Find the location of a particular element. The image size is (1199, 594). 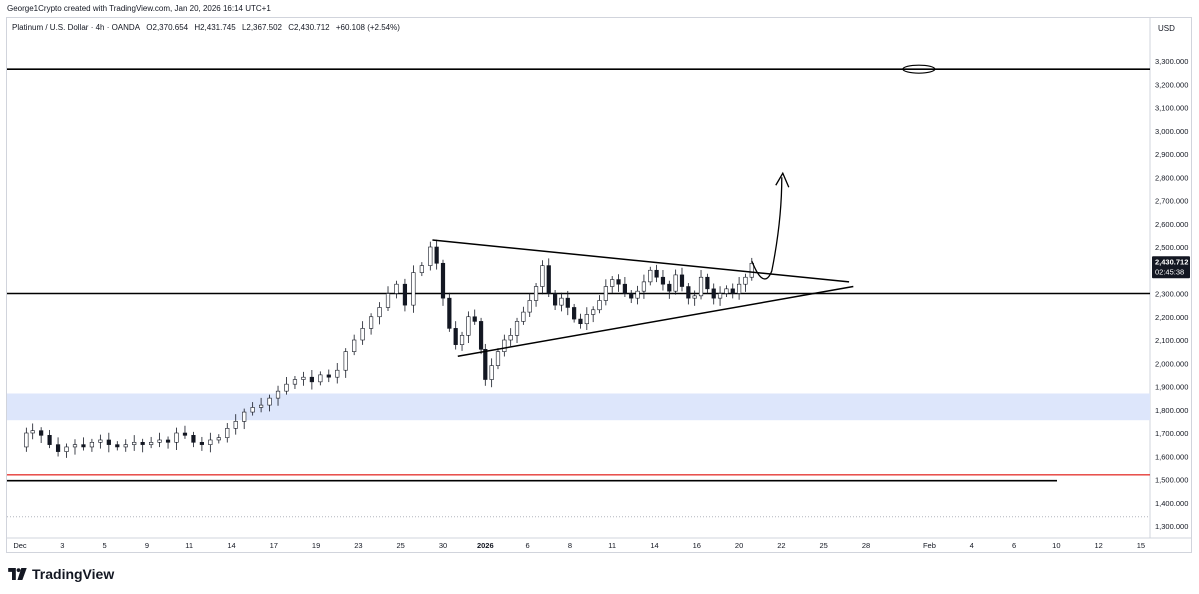

y-tick-label: 1,800.000 is located at coordinates (1171, 410).